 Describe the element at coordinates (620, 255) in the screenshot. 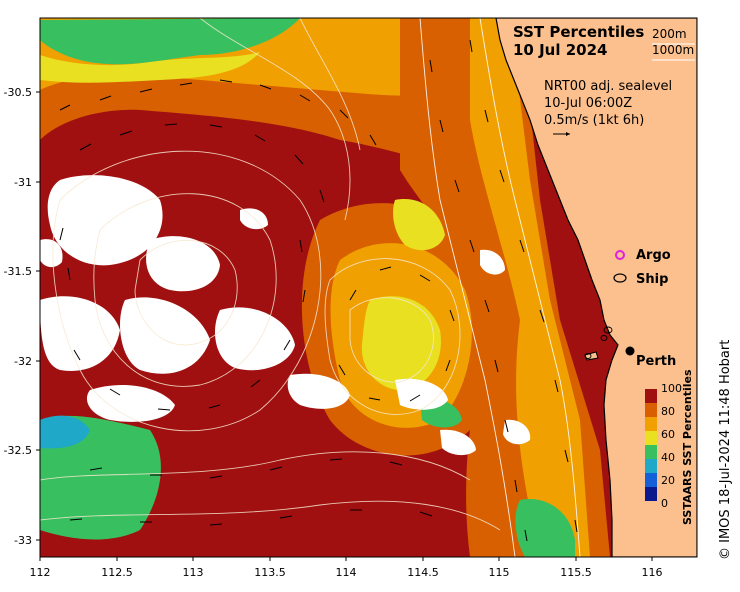

I see `argo-marker-icon` at that location.